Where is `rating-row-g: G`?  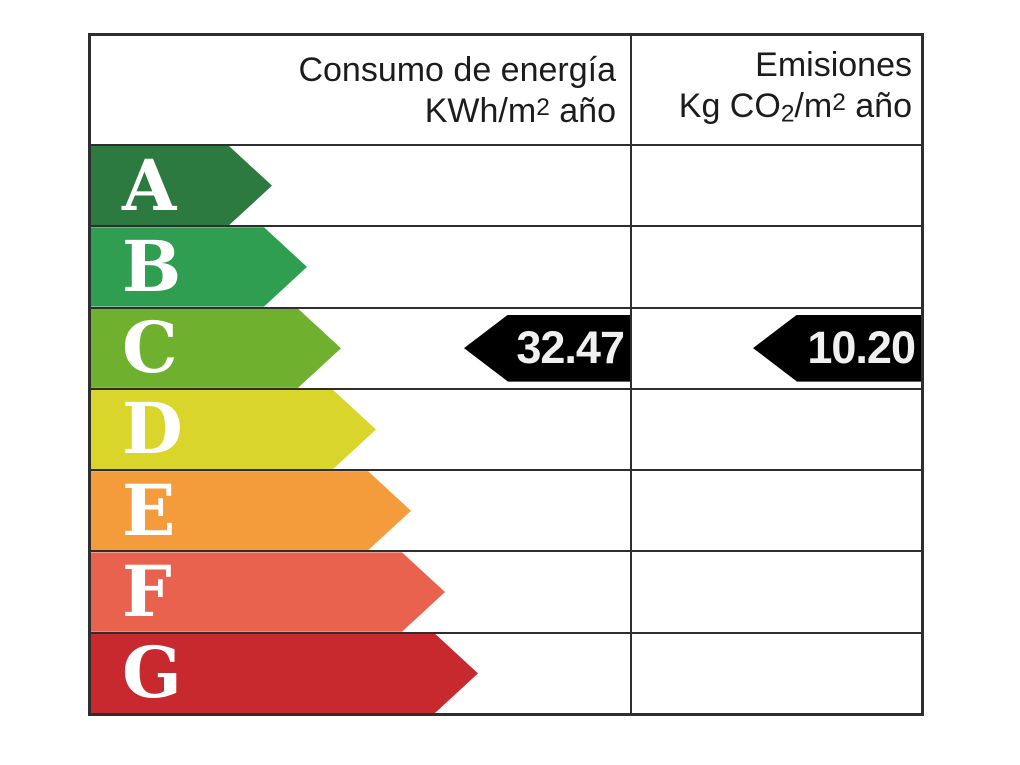 rating-row-g: G is located at coordinates (506, 672).